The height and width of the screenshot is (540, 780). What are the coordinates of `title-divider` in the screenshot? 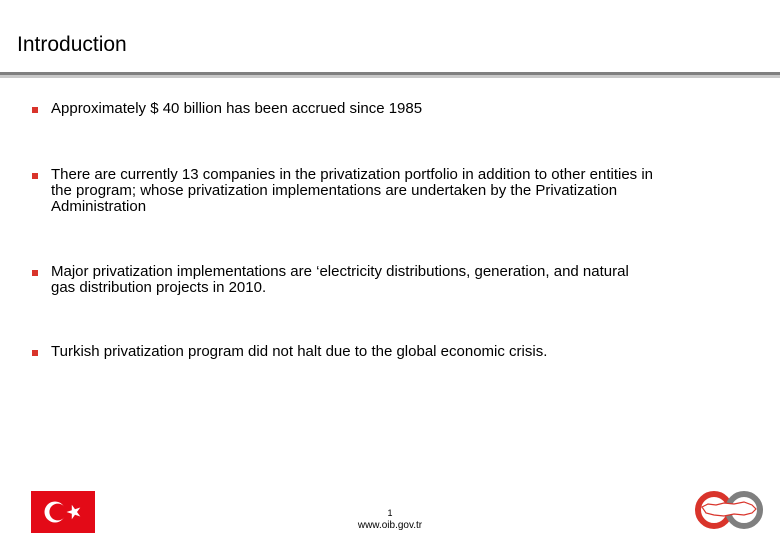 It's located at (390, 73).